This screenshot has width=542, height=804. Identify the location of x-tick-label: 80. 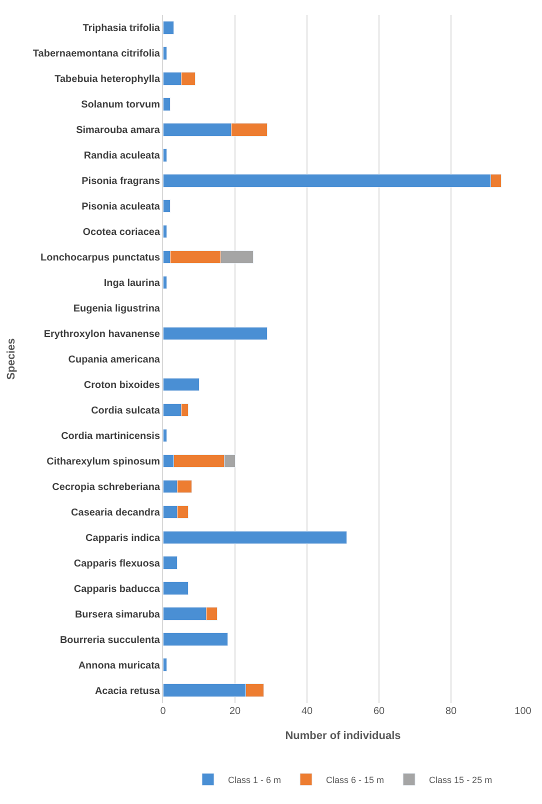
(451, 711).